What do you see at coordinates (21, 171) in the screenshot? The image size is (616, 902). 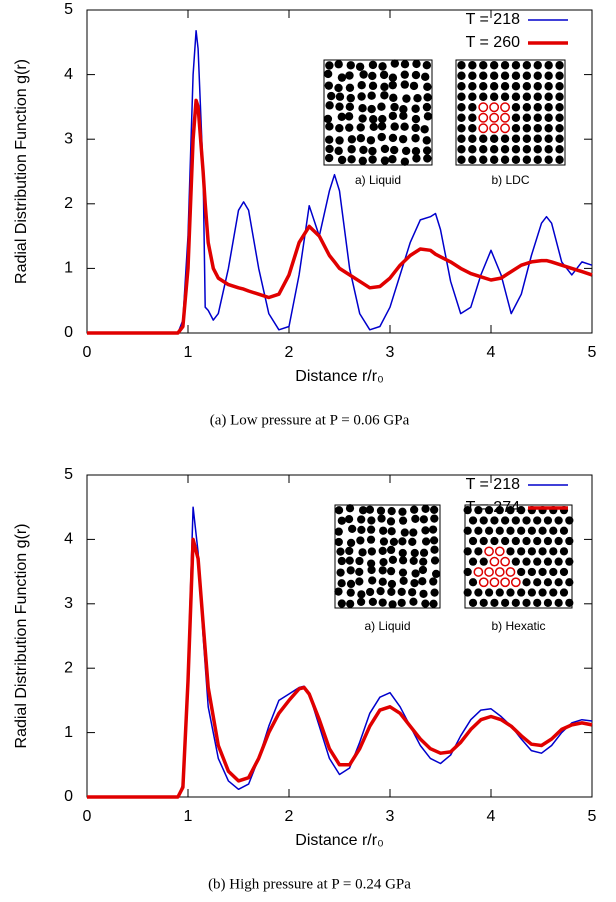 I see `y-axis-label: Radial Distribution Function g(r)` at bounding box center [21, 171].